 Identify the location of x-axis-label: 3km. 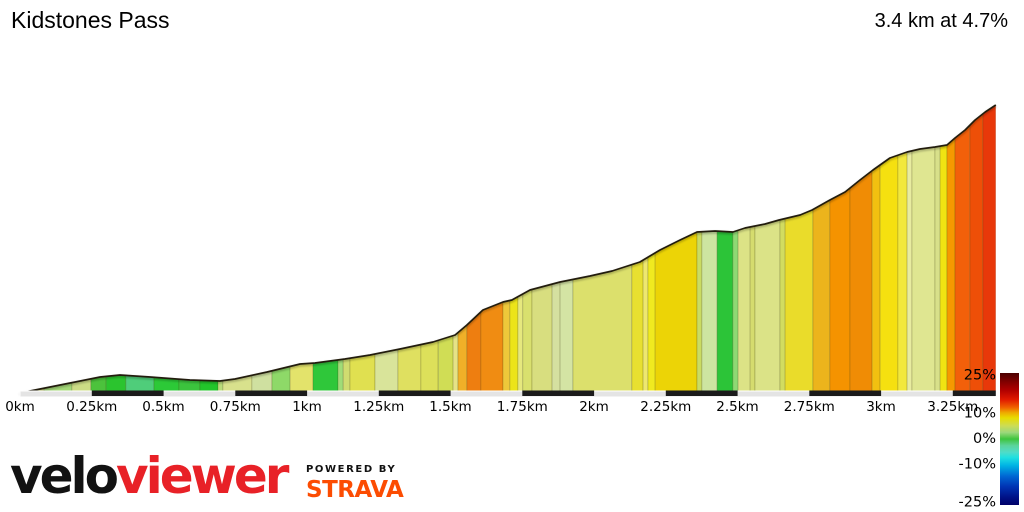
(881, 407).